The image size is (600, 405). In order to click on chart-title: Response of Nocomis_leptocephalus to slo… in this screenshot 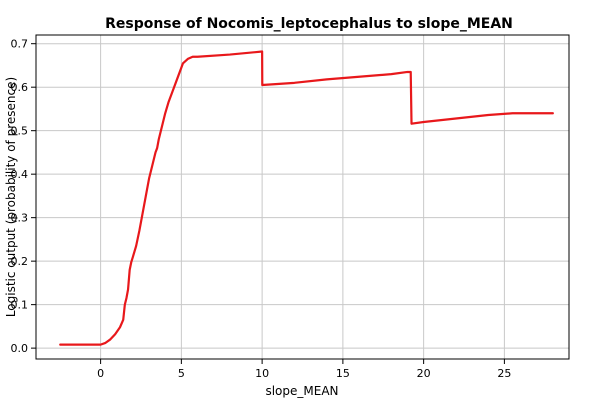, I will do `click(309, 24)`.